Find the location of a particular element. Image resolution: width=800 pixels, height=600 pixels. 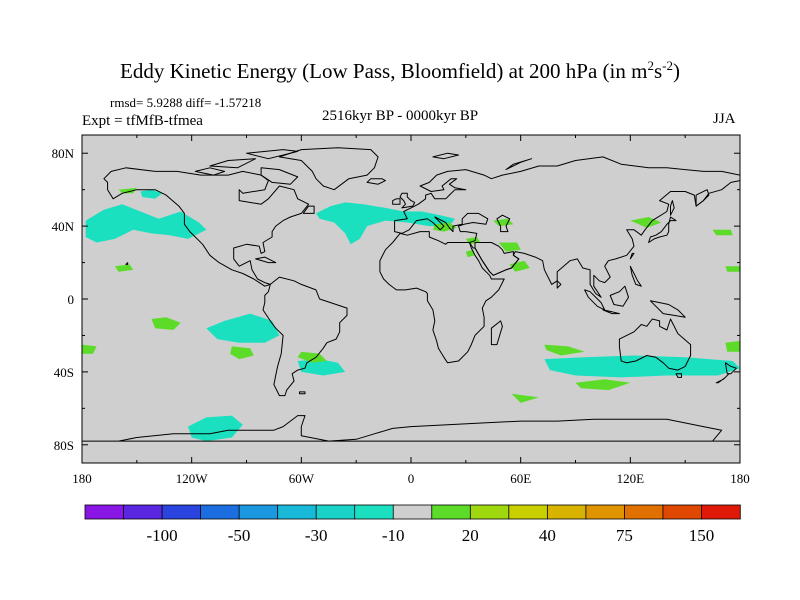

colorbar-label: -50 is located at coordinates (239, 535).